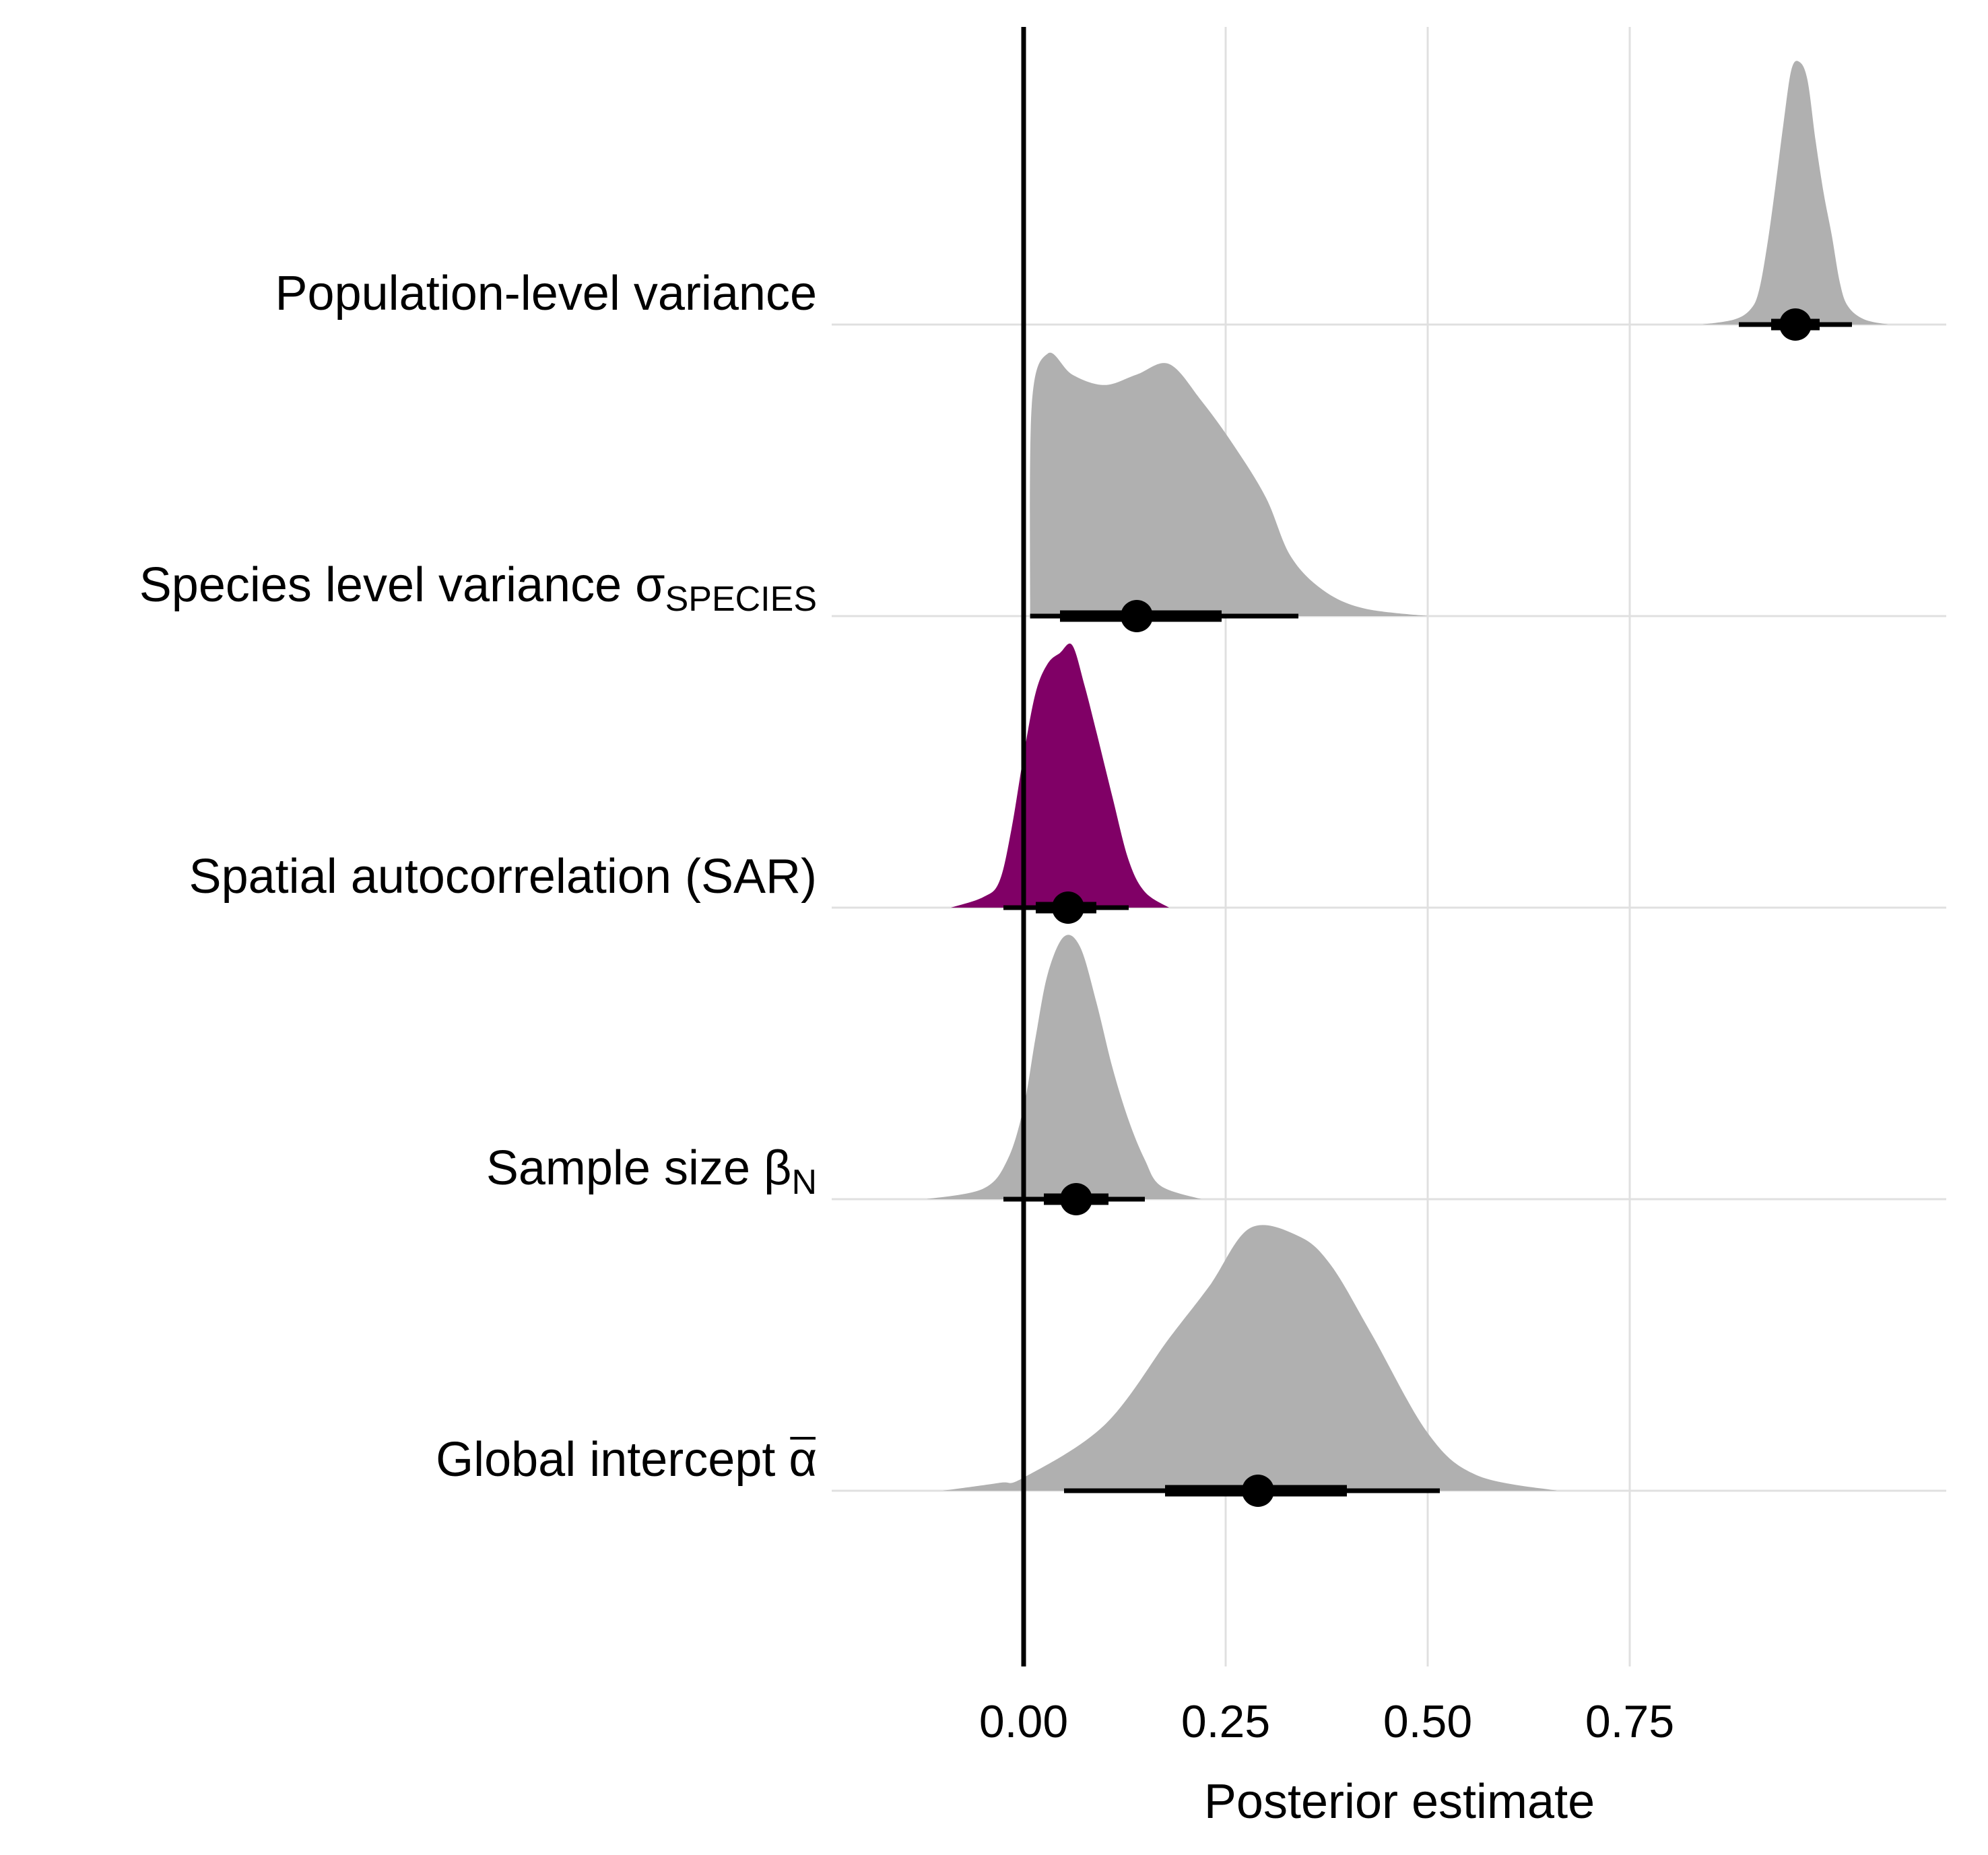 This screenshot has width=1988, height=1855. I want to click on y-label-2: Spatial autocorrelation (SAR), so click(503, 877).